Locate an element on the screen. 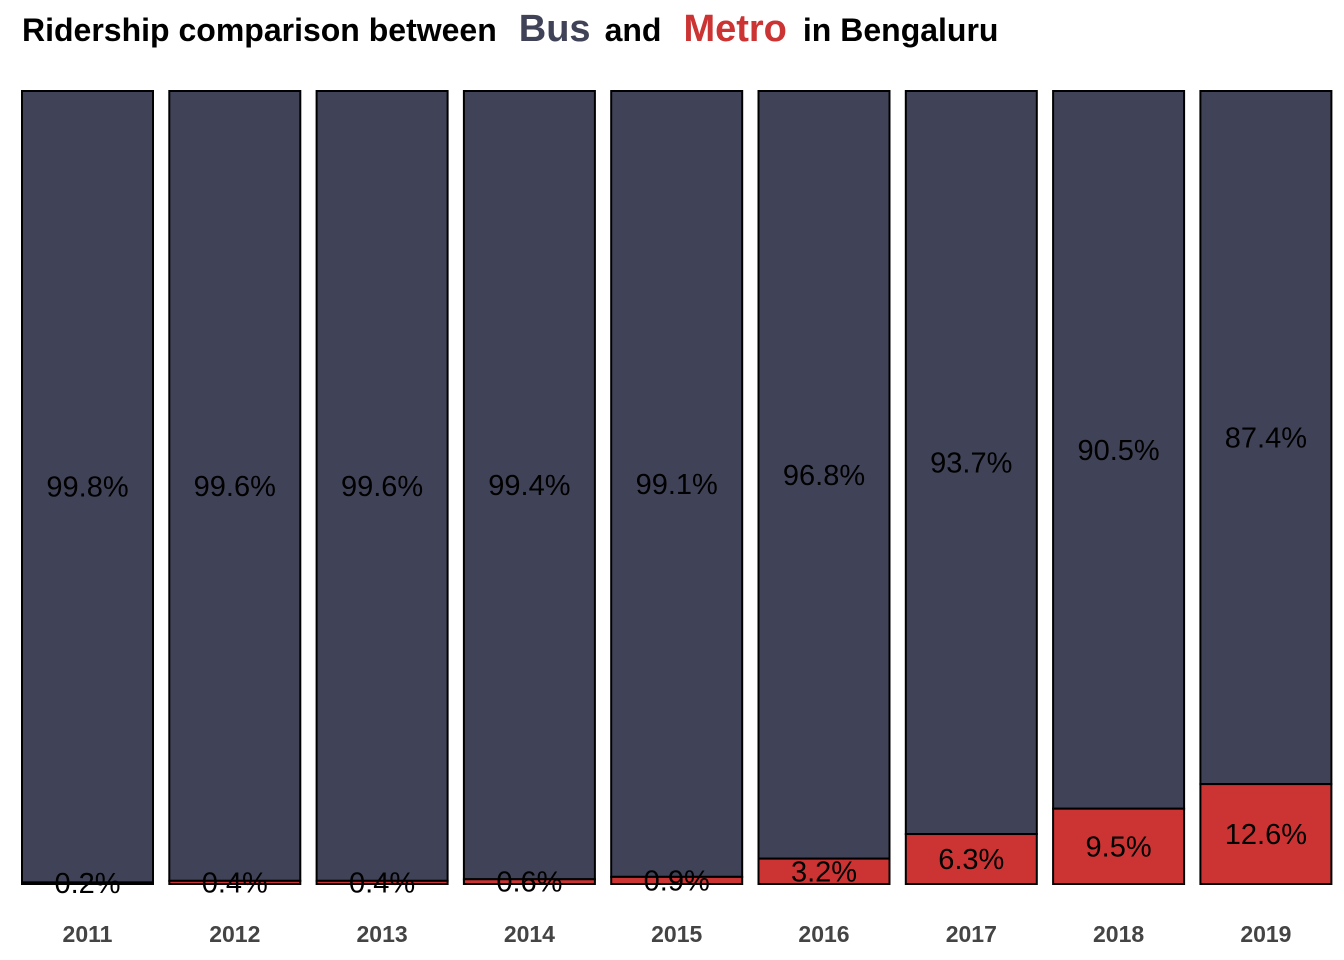  data-label-metro-2014: 0.6% is located at coordinates (529, 883).